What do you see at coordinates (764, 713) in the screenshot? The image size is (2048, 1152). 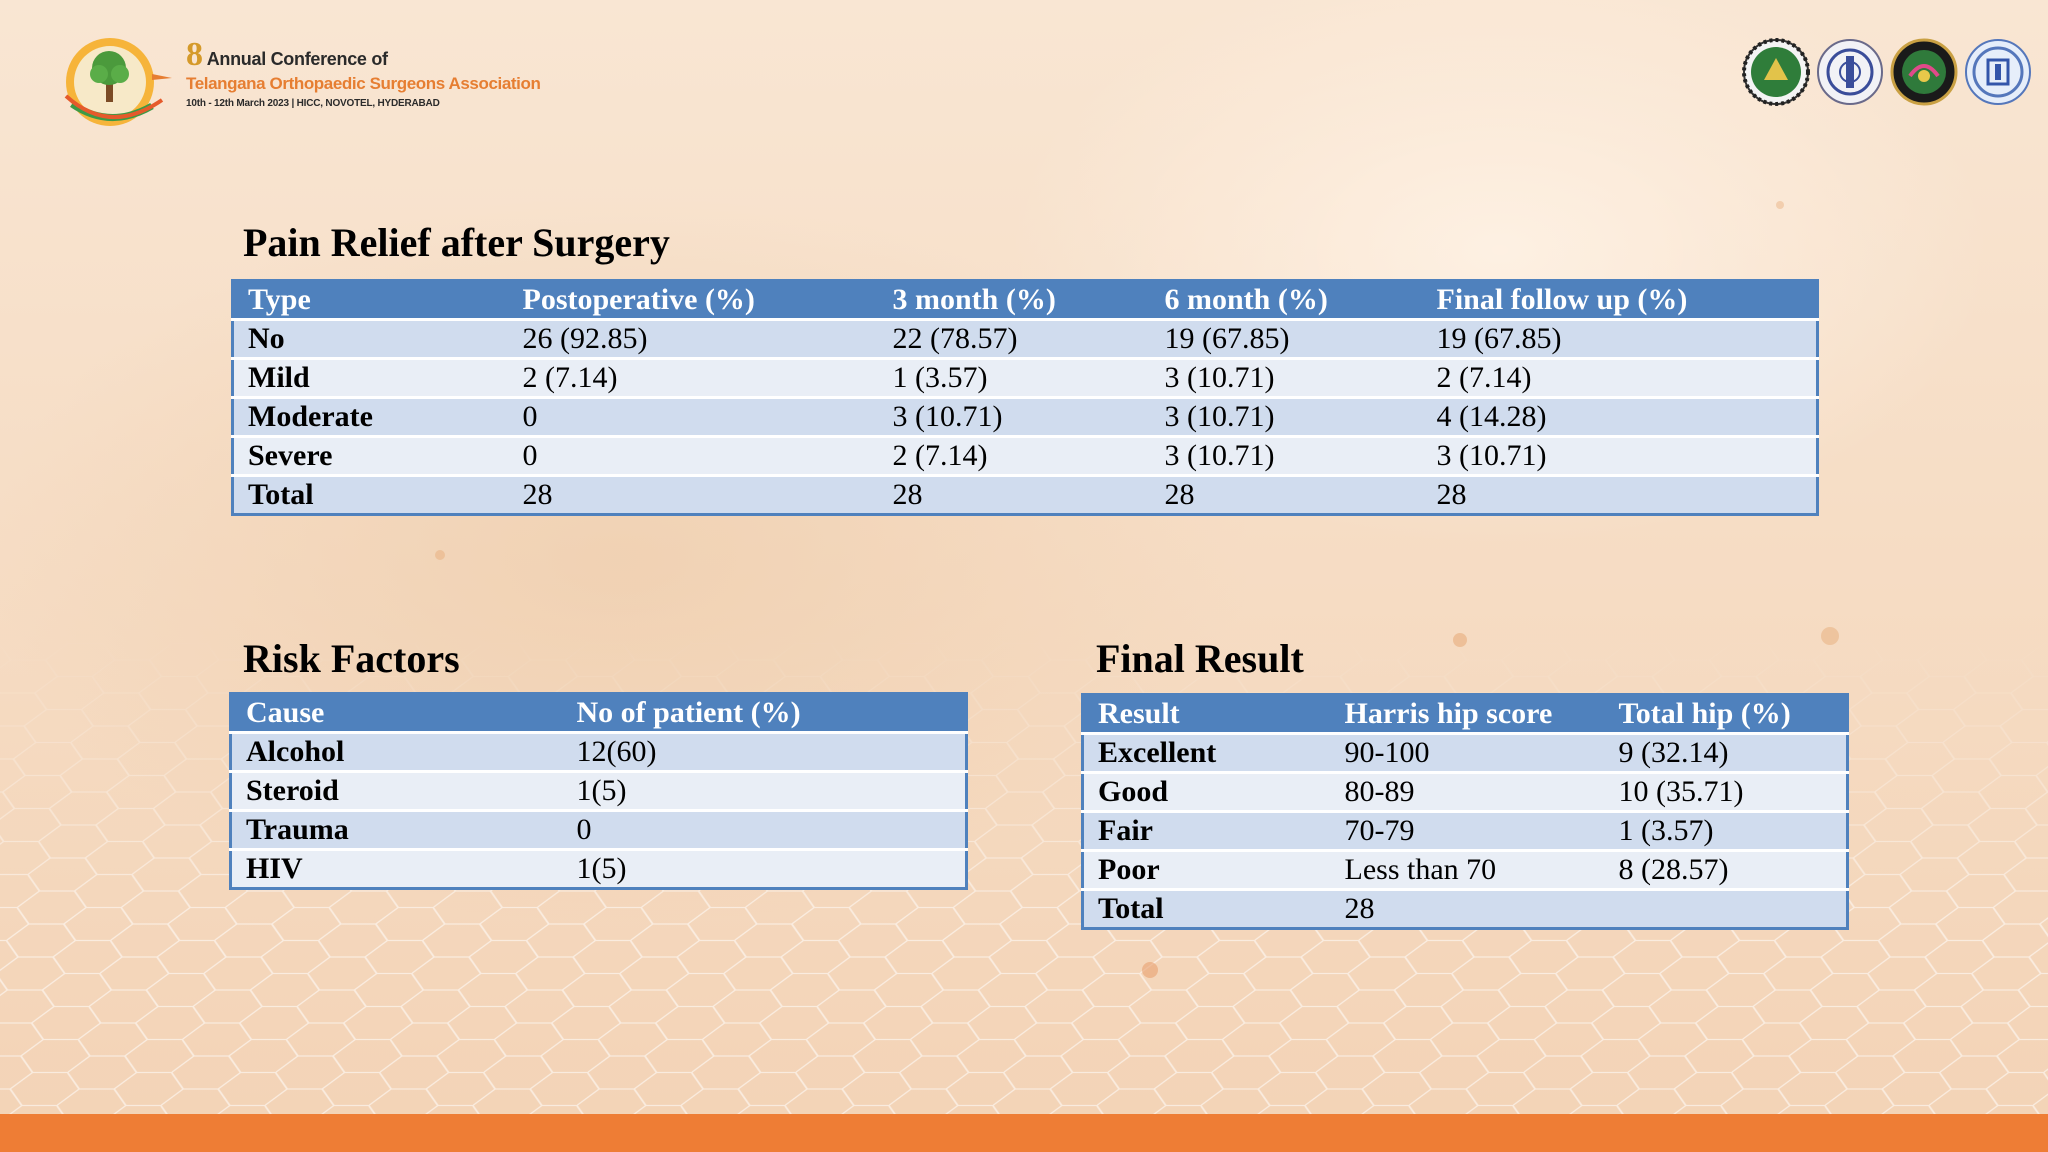 I see `column-header: No of patient (%)` at bounding box center [764, 713].